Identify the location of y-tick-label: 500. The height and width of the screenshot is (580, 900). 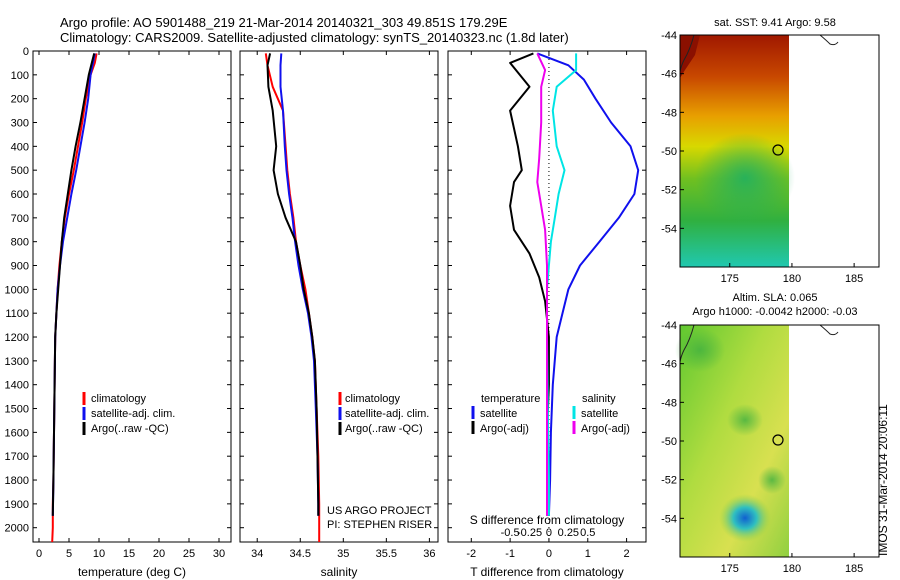
(20, 171).